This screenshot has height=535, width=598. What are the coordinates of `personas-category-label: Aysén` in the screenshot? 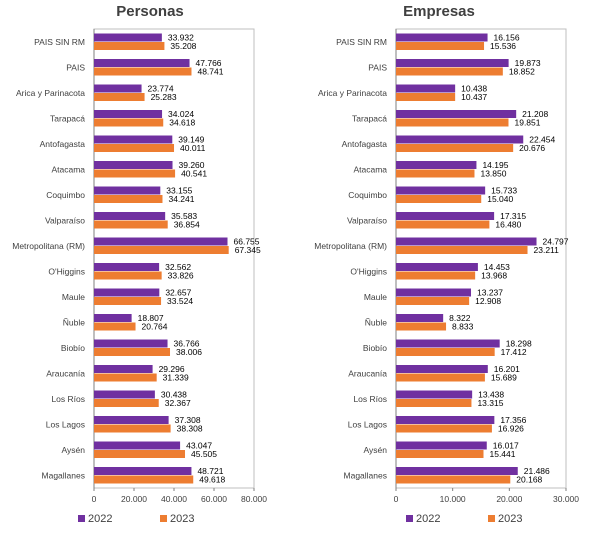 It's located at (74, 450).